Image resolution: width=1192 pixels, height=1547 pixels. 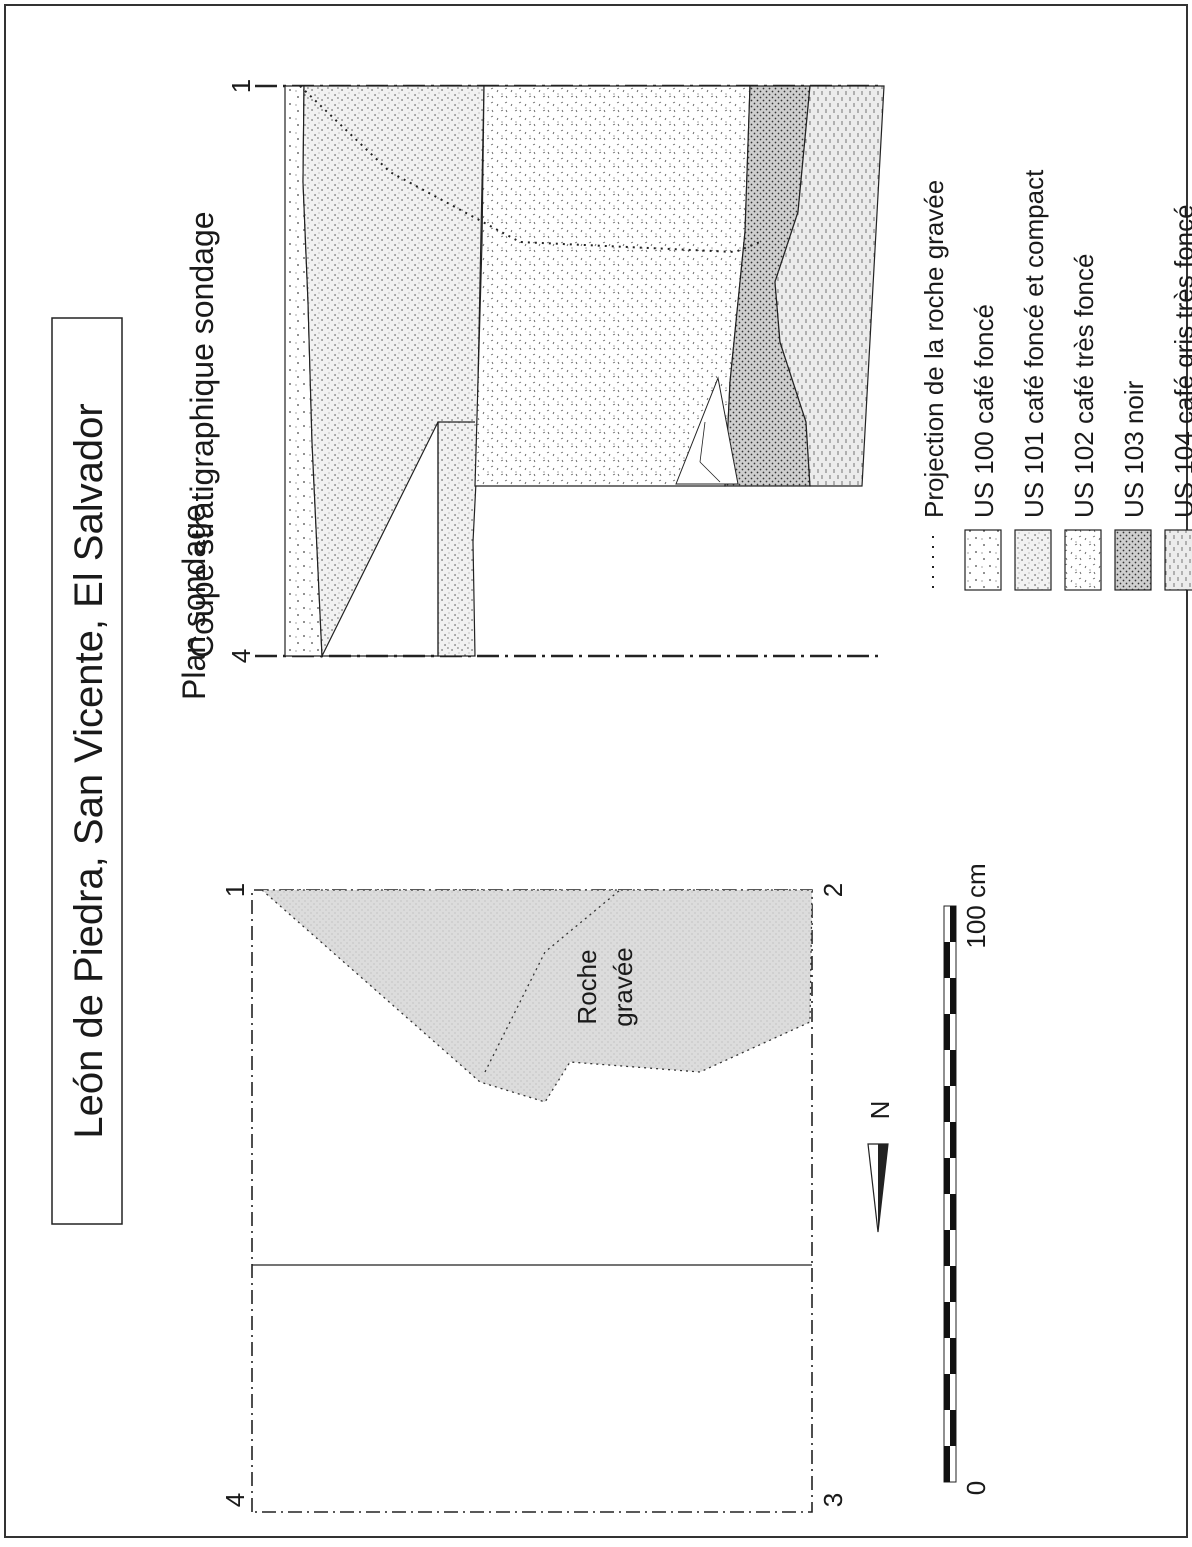 What do you see at coordinates (976, 905) in the screenshot?
I see `scale-end-label: 100 cm` at bounding box center [976, 905].